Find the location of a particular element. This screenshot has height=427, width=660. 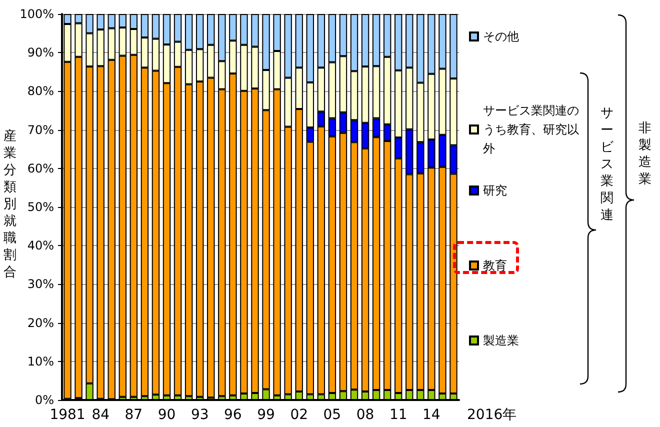

text: 産業分類別就職割合 is located at coordinates (10, 204).